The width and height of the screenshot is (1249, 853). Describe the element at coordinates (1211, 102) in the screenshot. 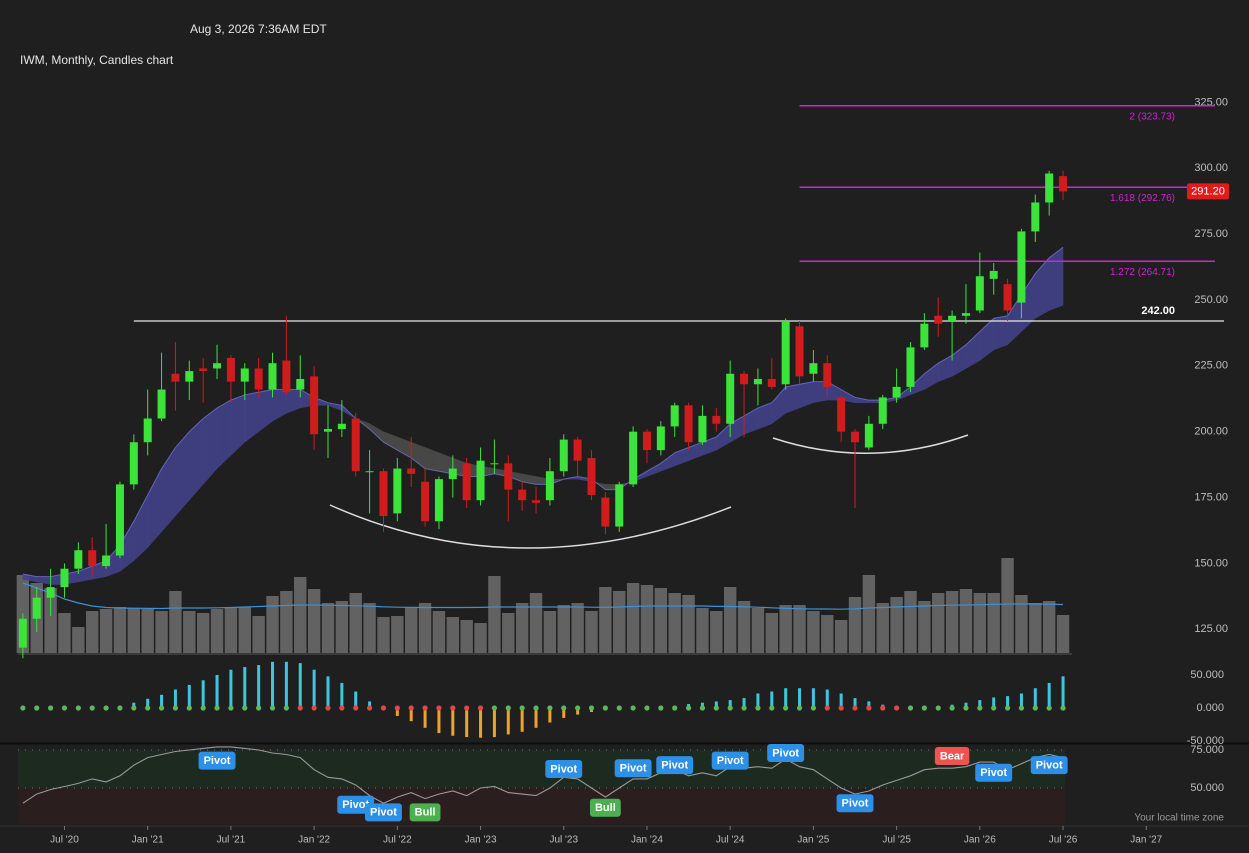

I see `y-tick-label: 325.00` at that location.